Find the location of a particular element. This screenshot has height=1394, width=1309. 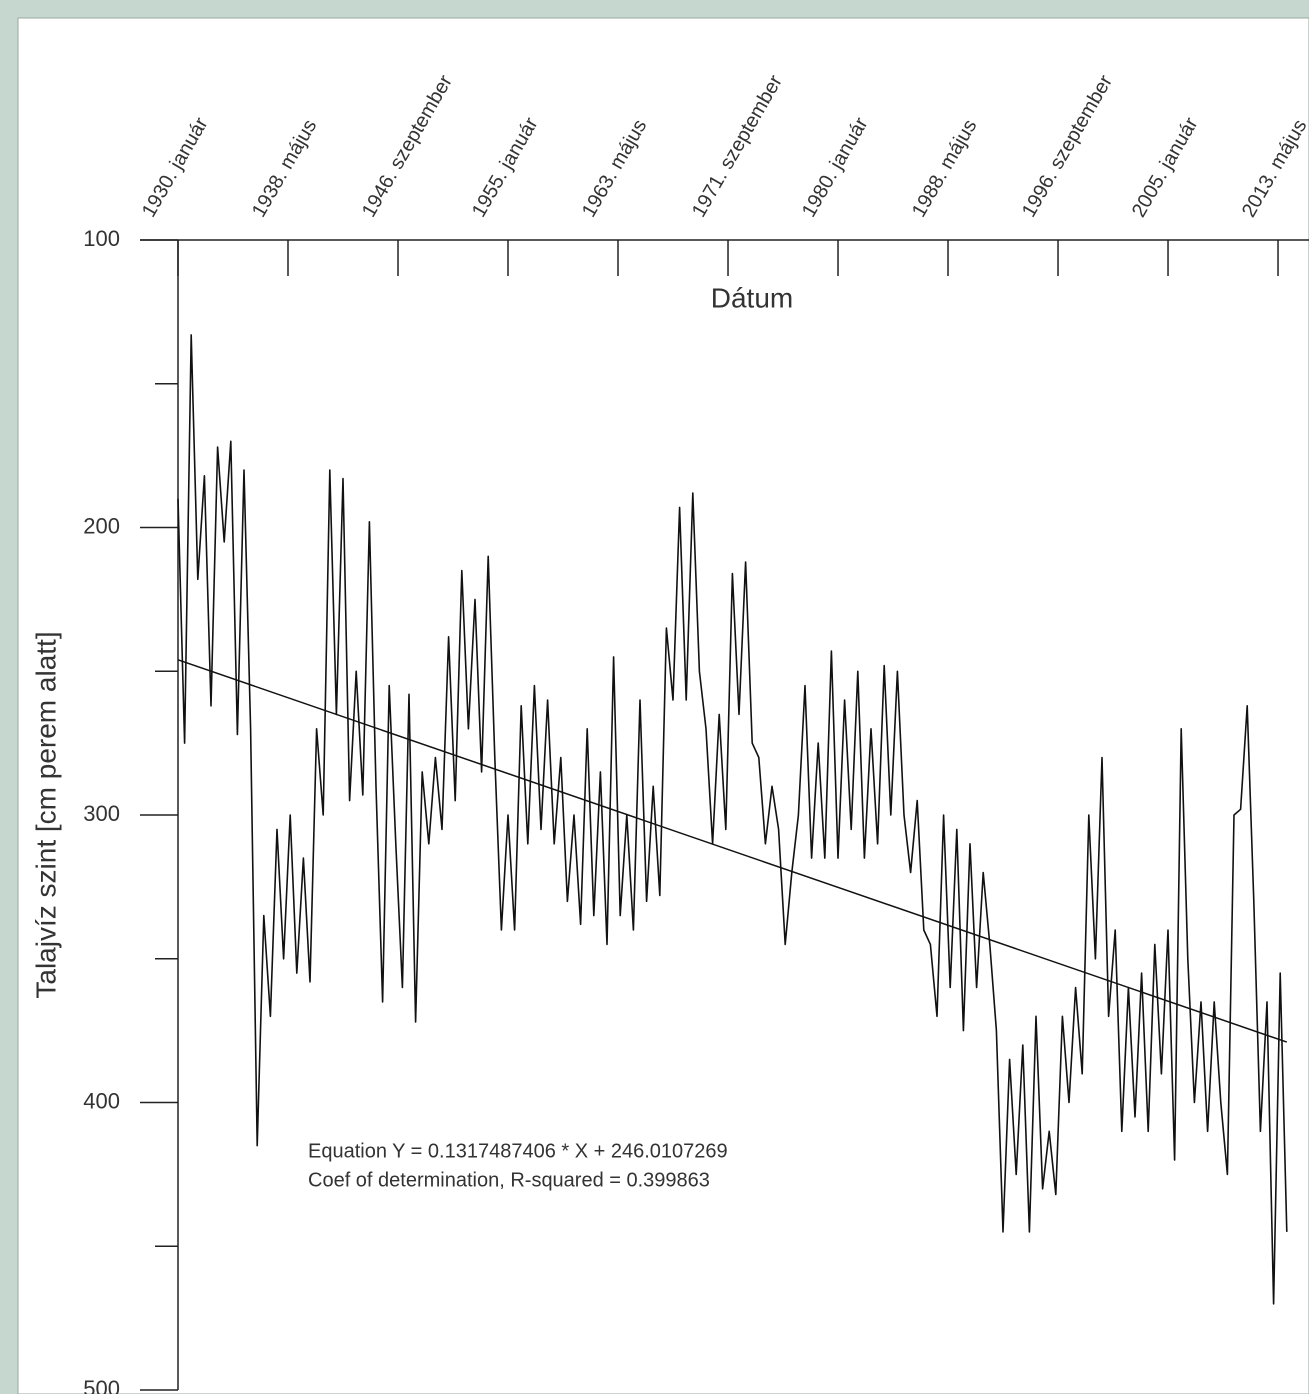

y-tick-label: 200 is located at coordinates (101, 525).